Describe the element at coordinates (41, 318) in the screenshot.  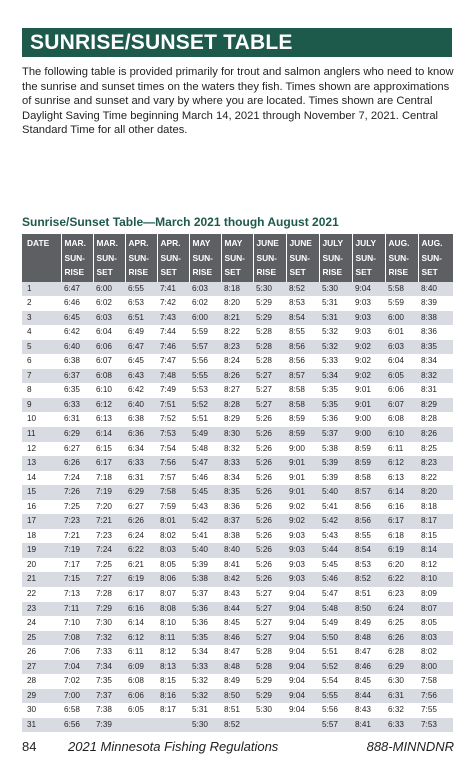
I see `date-cell: 3` at that location.